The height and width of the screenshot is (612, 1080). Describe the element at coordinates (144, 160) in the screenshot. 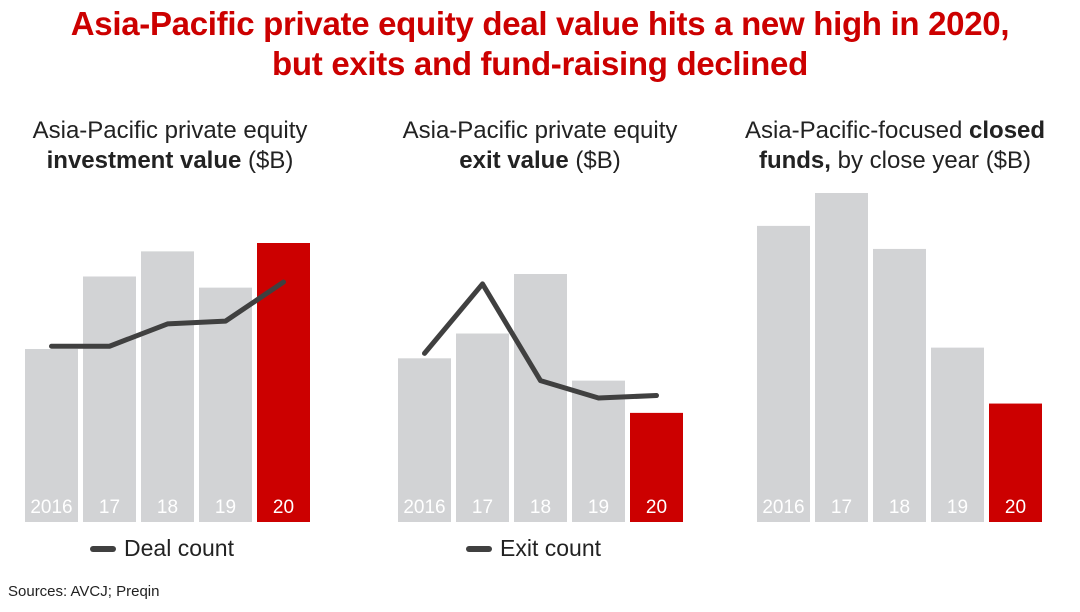

I see `subtitle-bold: investment value` at that location.